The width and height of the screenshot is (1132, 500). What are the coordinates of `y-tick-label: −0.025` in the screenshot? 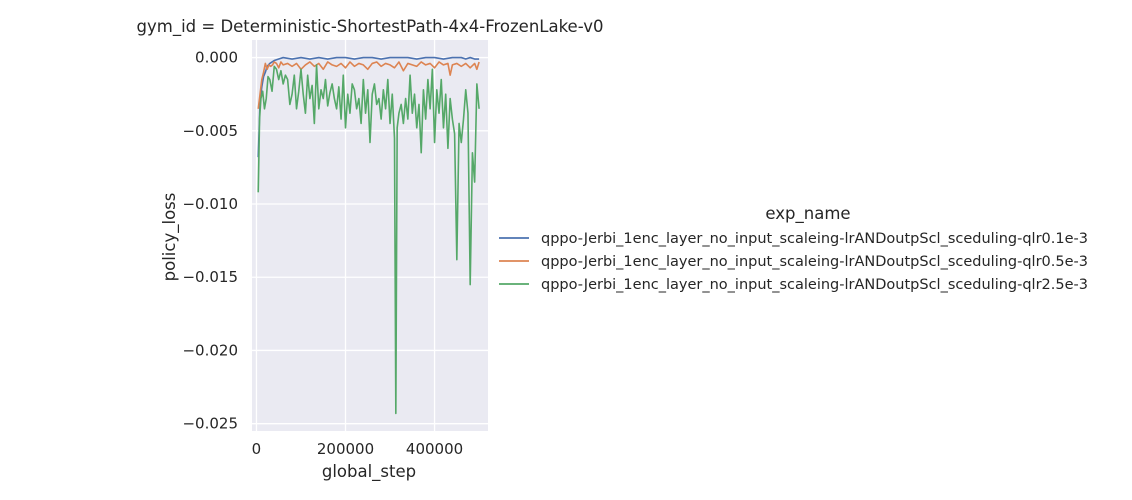 It's located at (210, 424).